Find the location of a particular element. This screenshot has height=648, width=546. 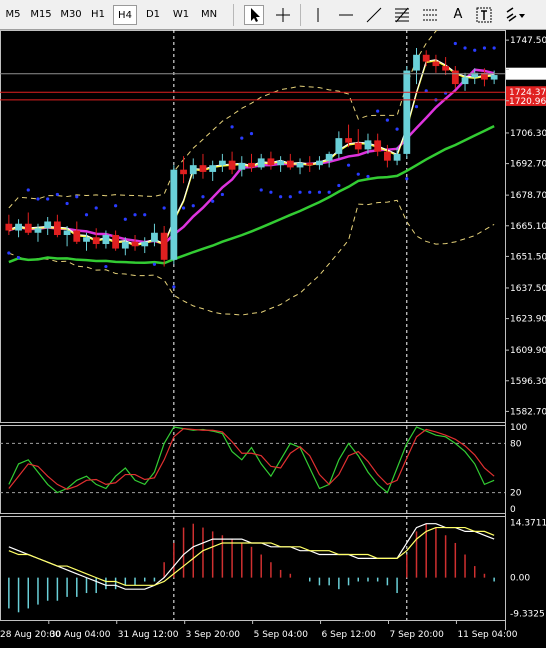

price-tick-label: 1747.50 is located at coordinates (528, 41).